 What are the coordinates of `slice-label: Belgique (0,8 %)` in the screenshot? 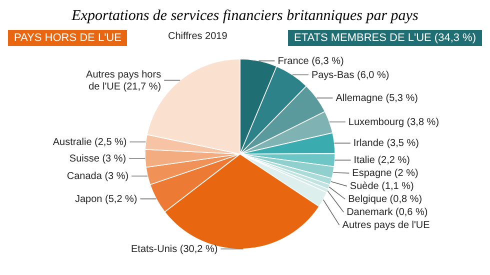 It's located at (385, 199).